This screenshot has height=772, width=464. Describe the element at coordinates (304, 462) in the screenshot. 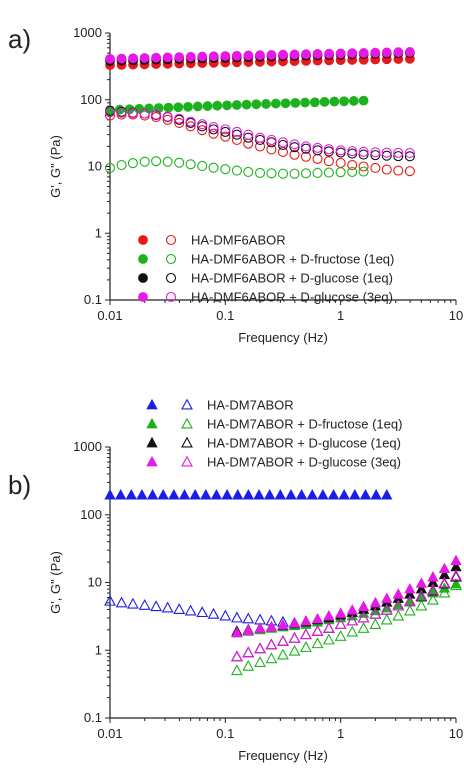

I see `legend-label: HA-DM7ABOR + D-glucose (3eq)` at that location.